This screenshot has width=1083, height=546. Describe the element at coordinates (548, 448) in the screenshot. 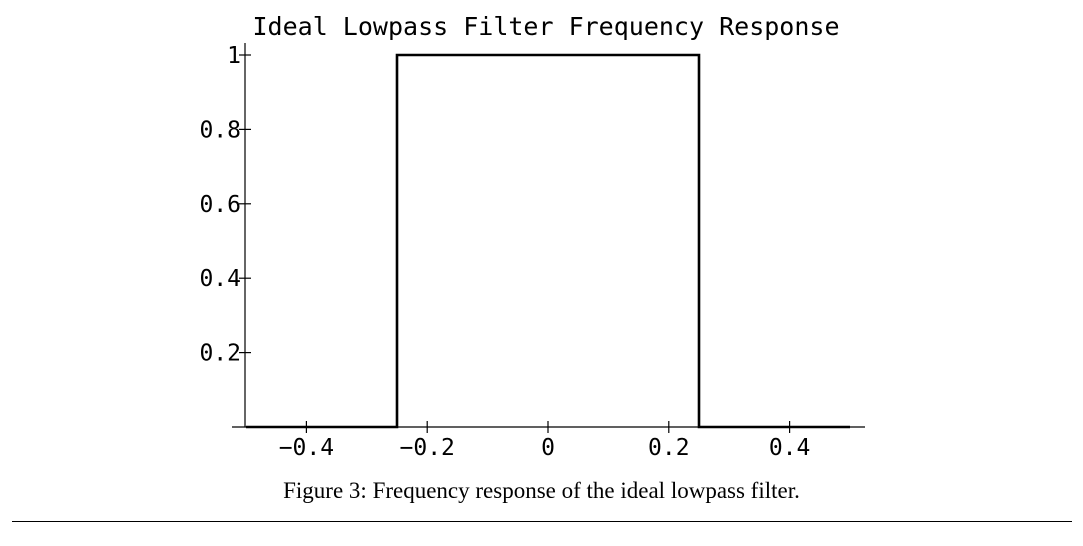

I see `x-tick-label: 0` at that location.